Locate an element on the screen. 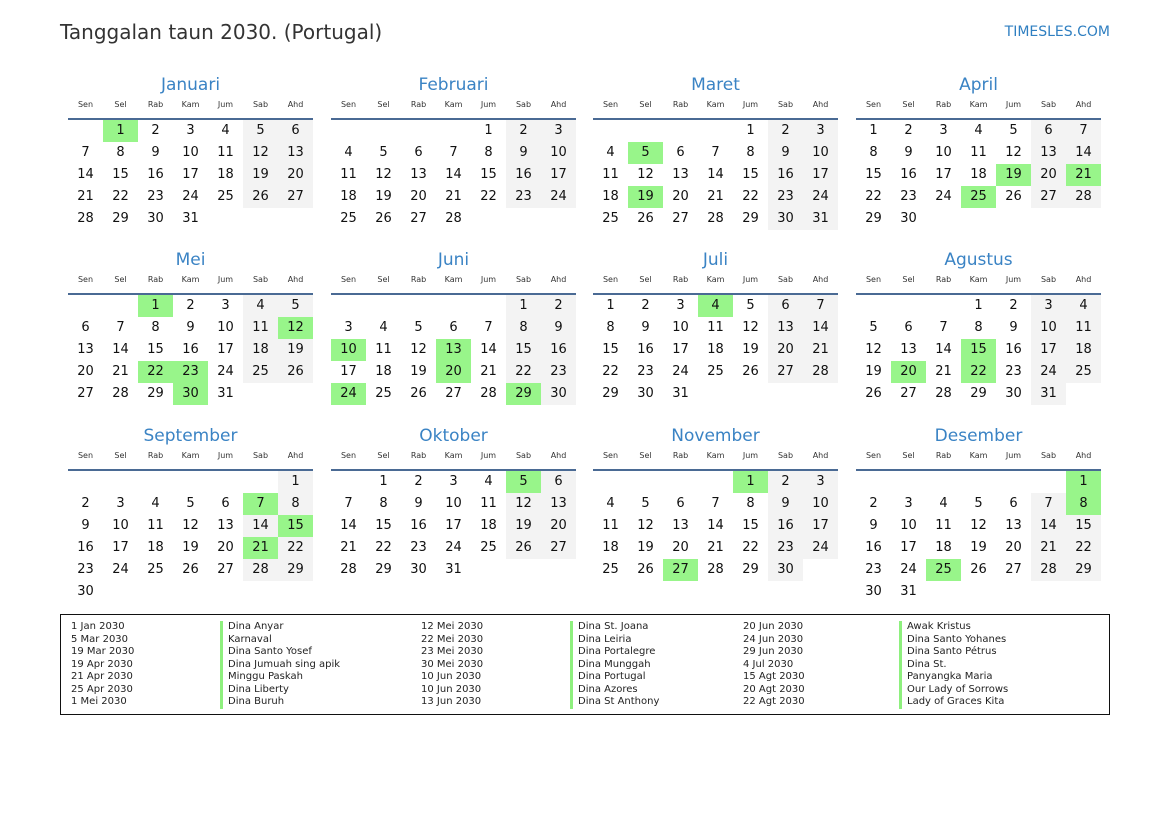 This screenshot has width=1169, height=827. month-title: Juni is located at coordinates (453, 260).